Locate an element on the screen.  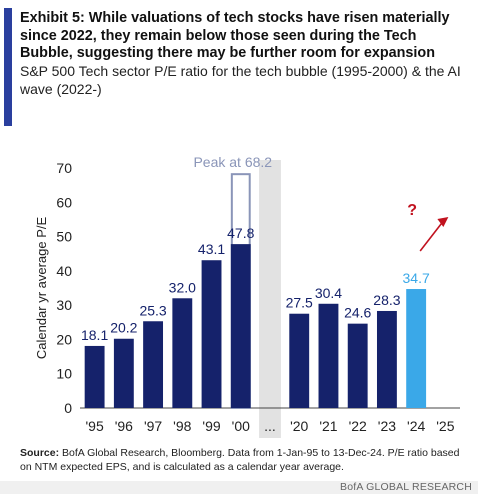
question-mark: ? is located at coordinates (412, 210).